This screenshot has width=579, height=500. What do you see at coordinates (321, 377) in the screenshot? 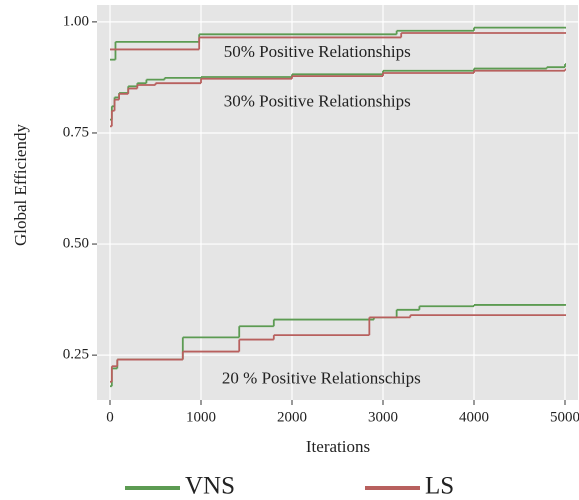
I see `annotation: 20 % Positive Relationschips` at bounding box center [321, 377].